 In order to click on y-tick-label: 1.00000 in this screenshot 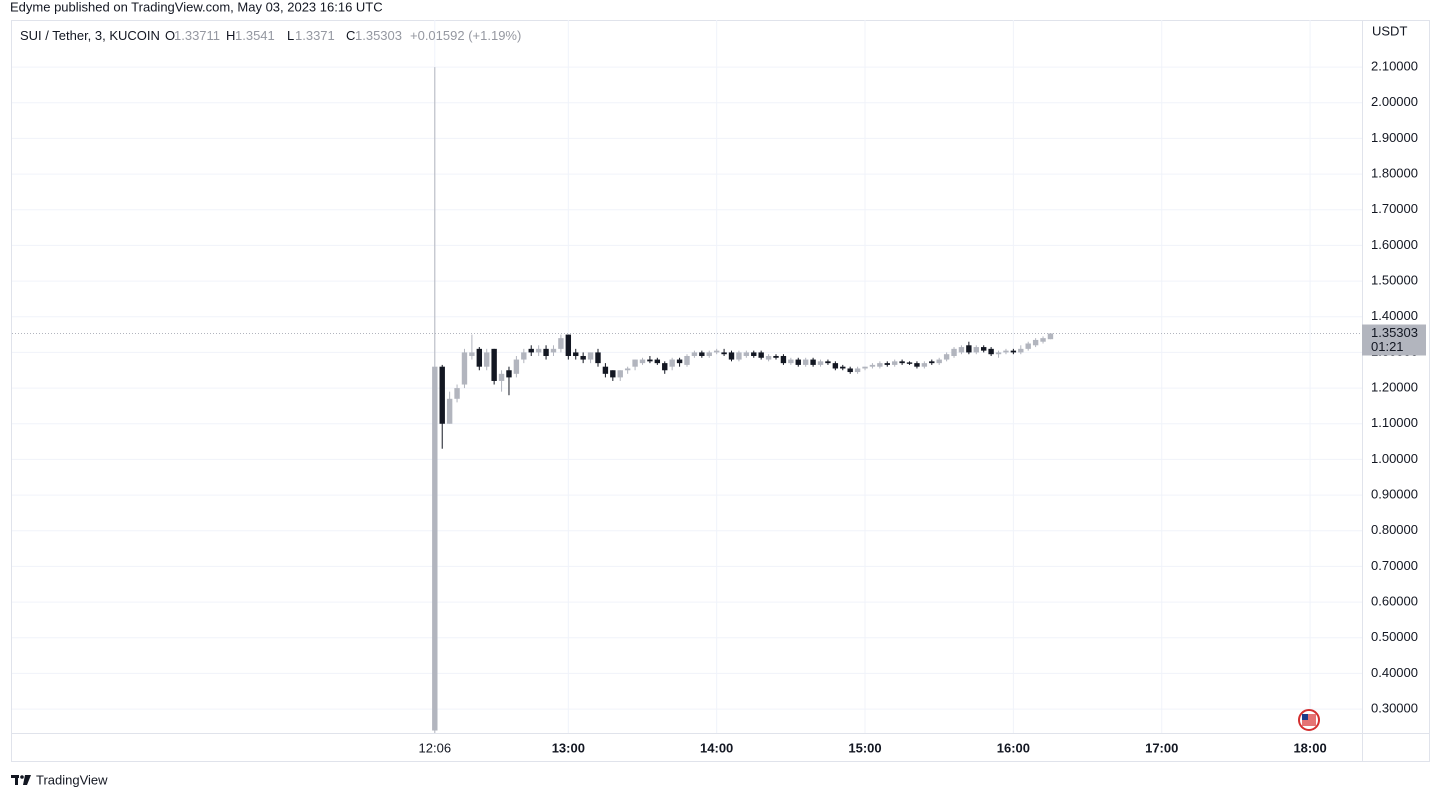, I will do `click(1394, 458)`.